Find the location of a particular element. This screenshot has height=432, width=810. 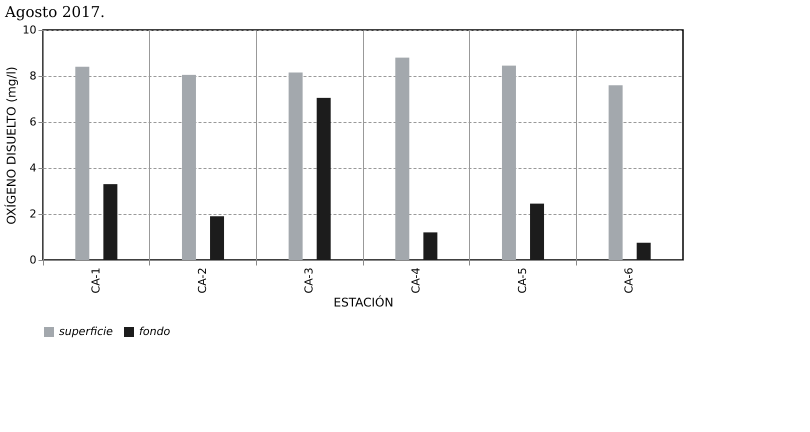

y-tick-label: 0 is located at coordinates (33, 260).